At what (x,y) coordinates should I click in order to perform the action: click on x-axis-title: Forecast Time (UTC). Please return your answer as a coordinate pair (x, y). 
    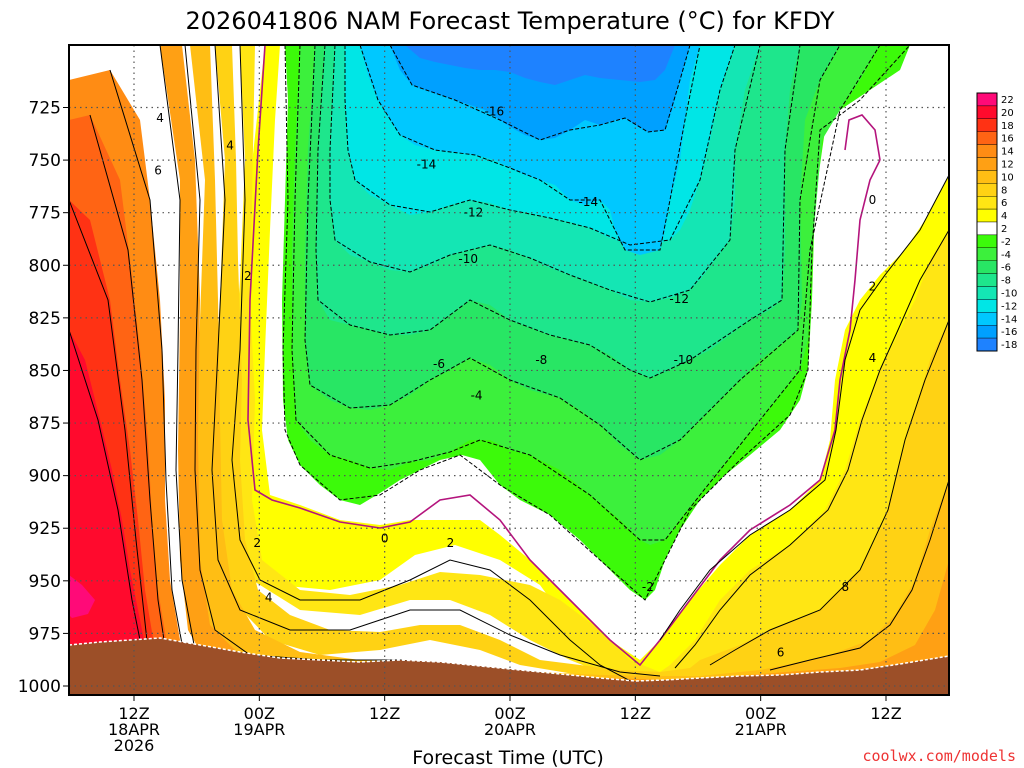
    Looking at the image, I should click on (507, 757).